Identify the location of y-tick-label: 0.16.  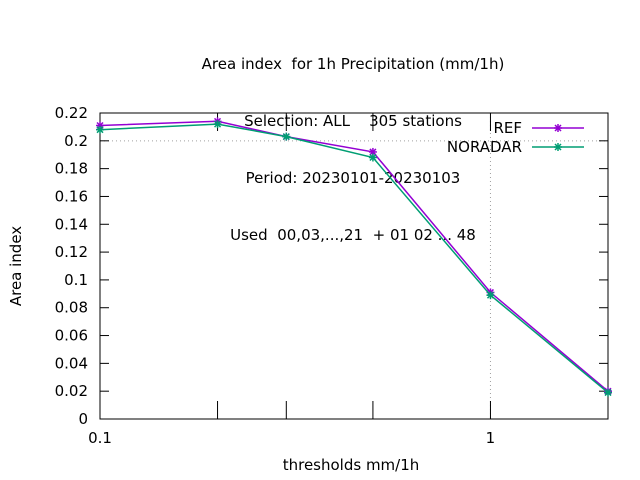
(71, 196).